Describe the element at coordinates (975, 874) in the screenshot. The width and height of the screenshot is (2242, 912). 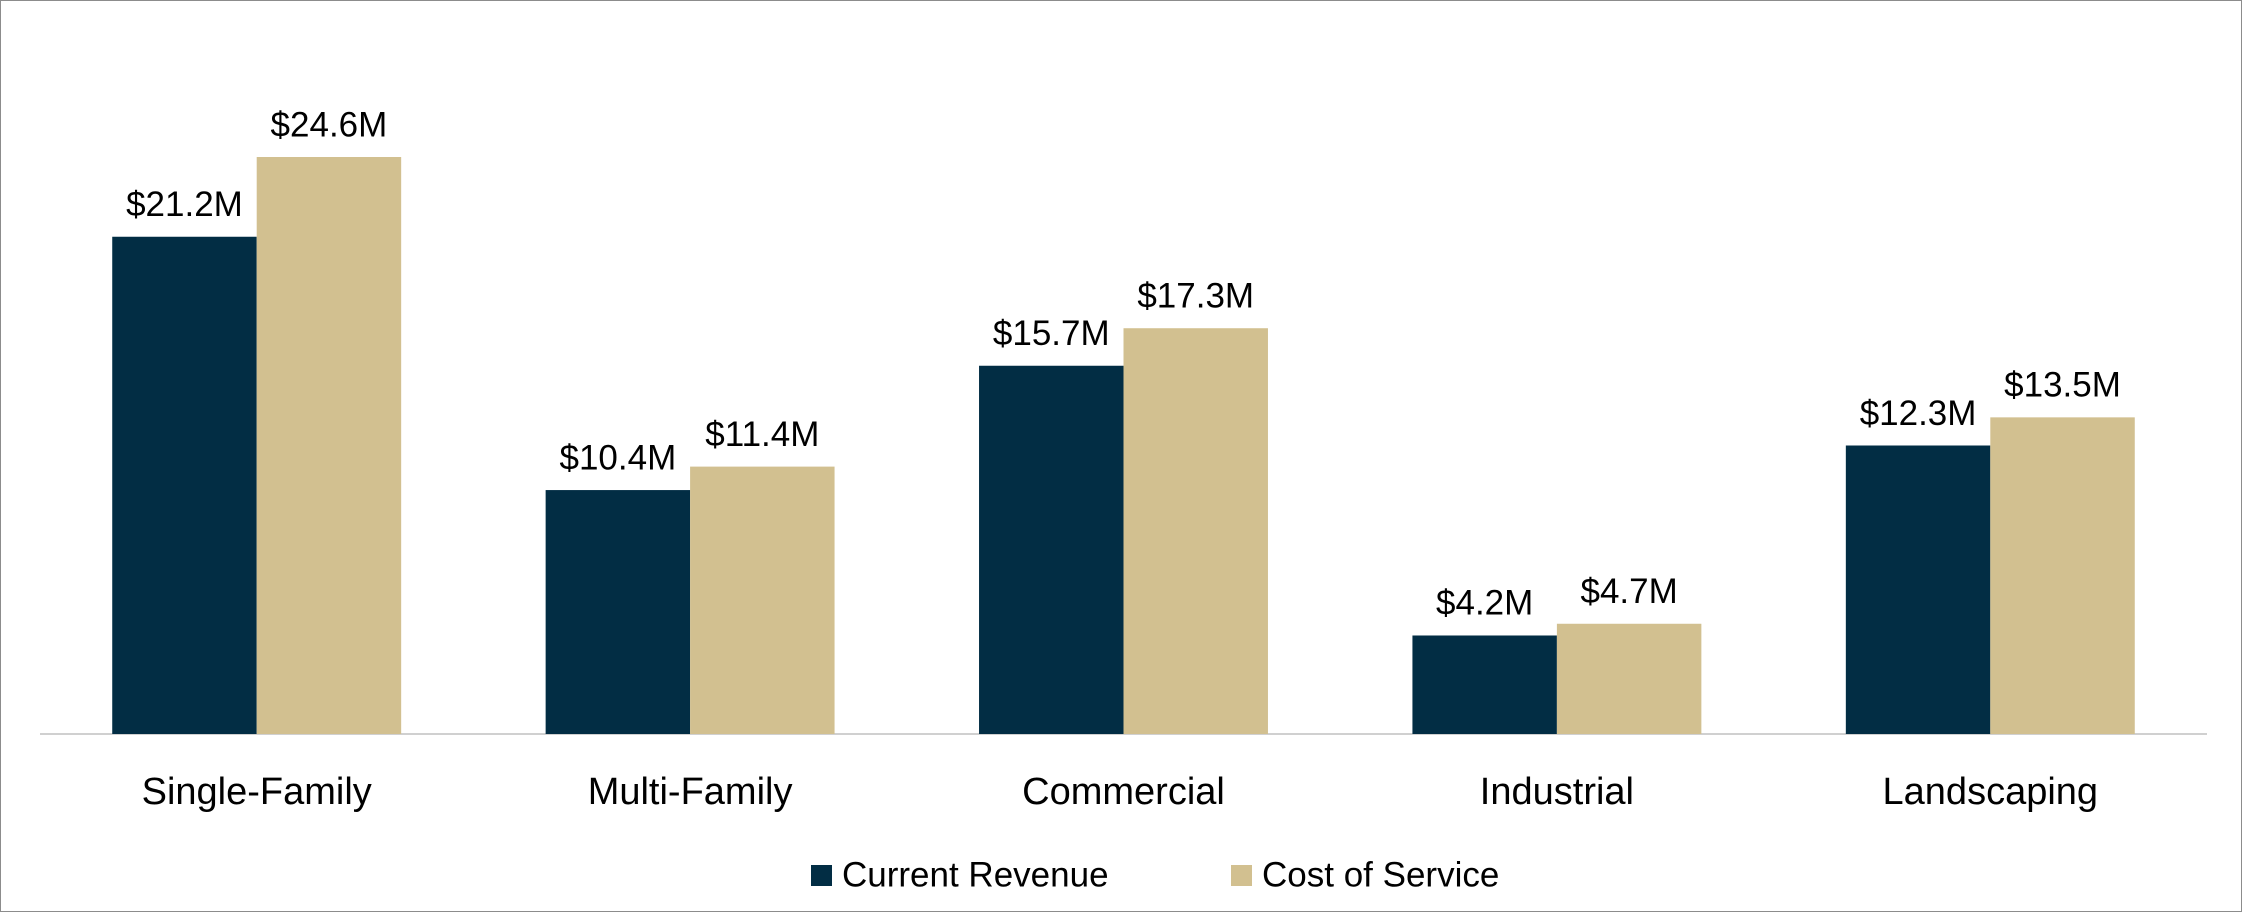
I see `legend-label: Current Revenue` at that location.